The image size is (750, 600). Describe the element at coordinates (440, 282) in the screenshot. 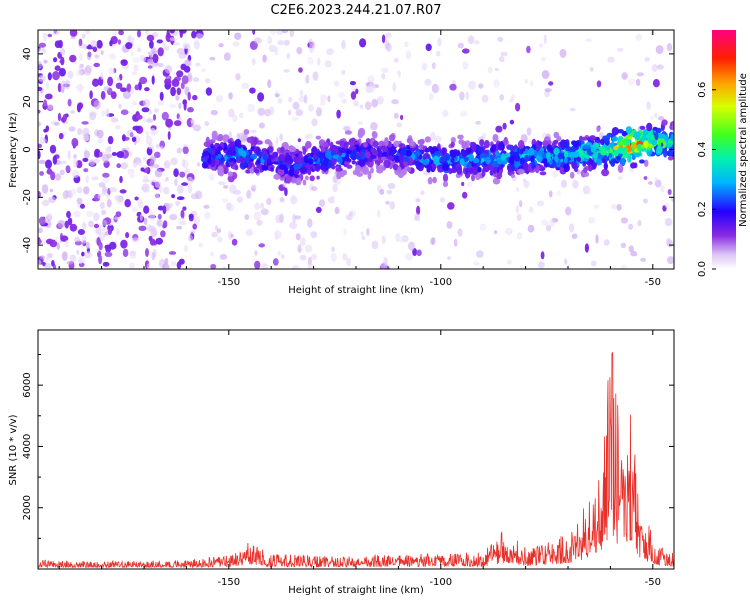

I see `spectrogram-xtick-label: -100` at that location.